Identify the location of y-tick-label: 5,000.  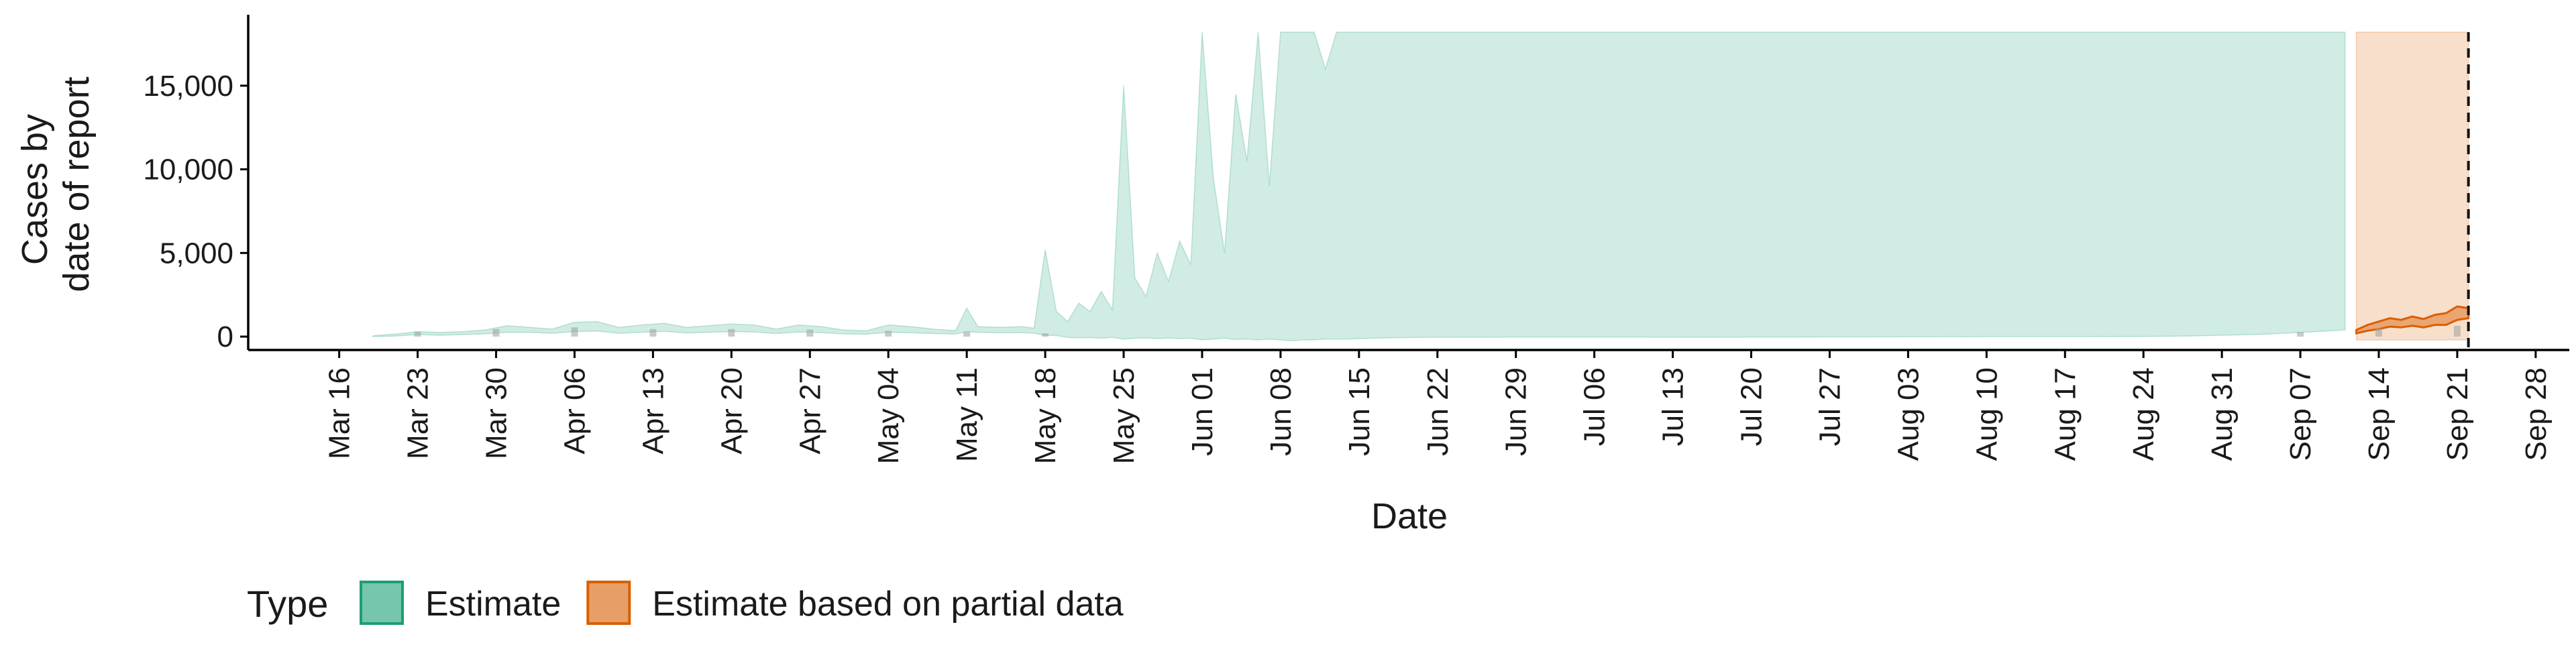
(196, 254).